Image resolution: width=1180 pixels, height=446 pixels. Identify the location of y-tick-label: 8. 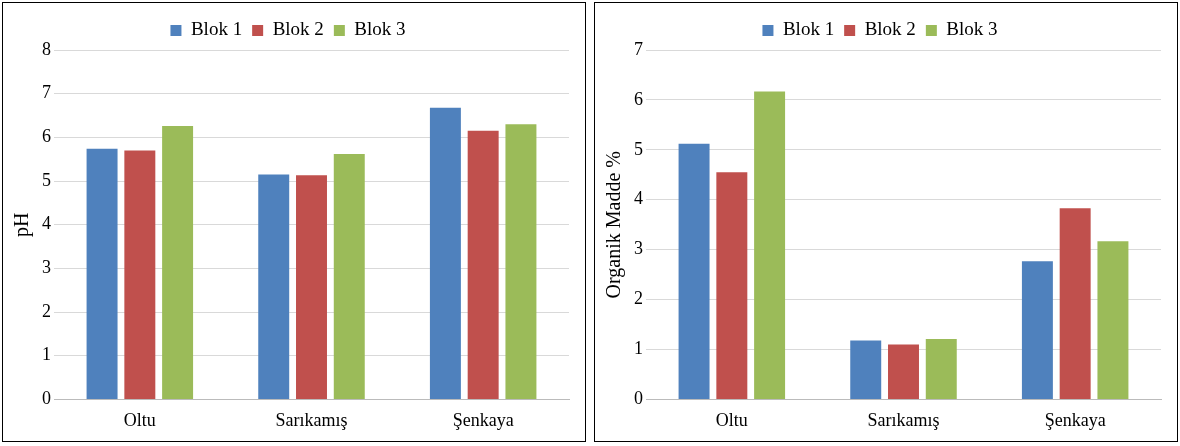
(46, 48).